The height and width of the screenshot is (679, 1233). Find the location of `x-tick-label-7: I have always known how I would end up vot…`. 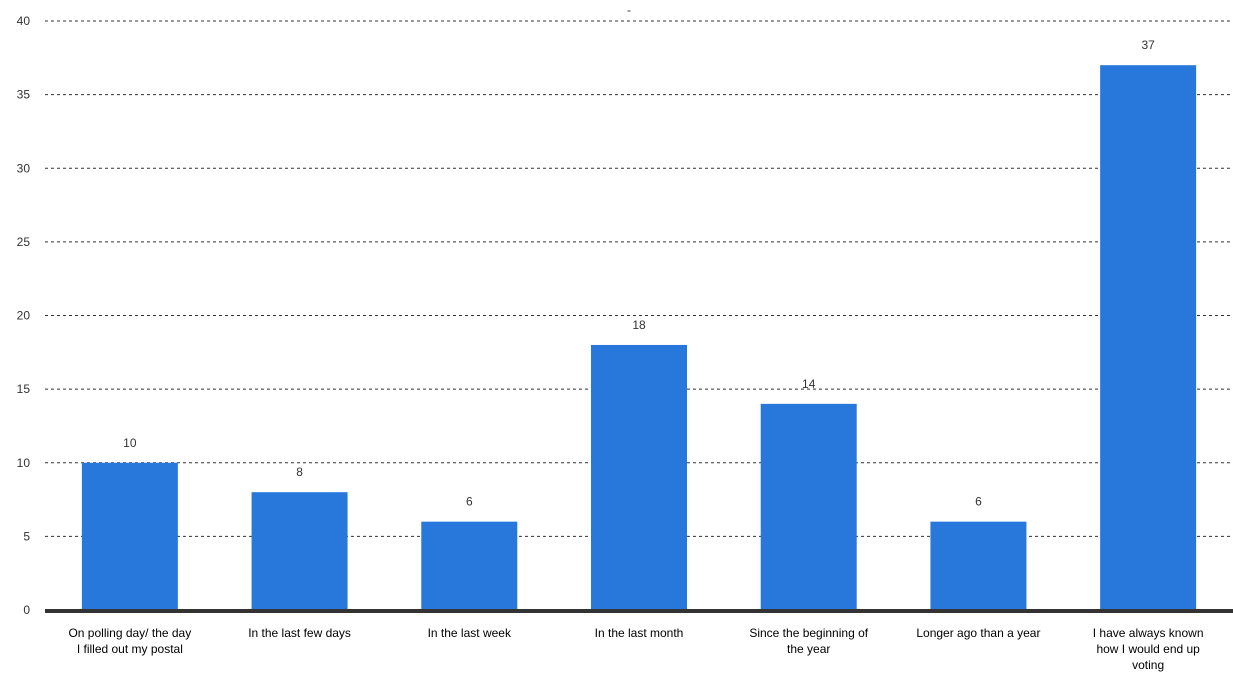

x-tick-label-7: I have always known how I would end up vot… is located at coordinates (1148, 649).